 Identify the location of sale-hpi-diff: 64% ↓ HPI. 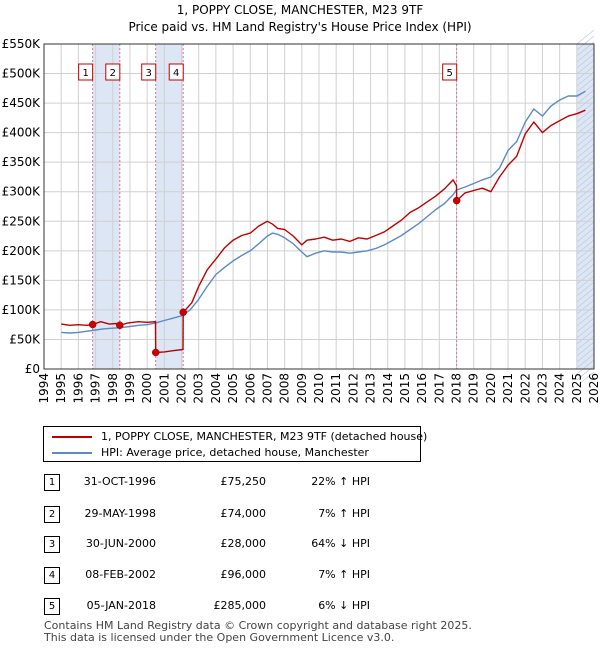
(340, 543).